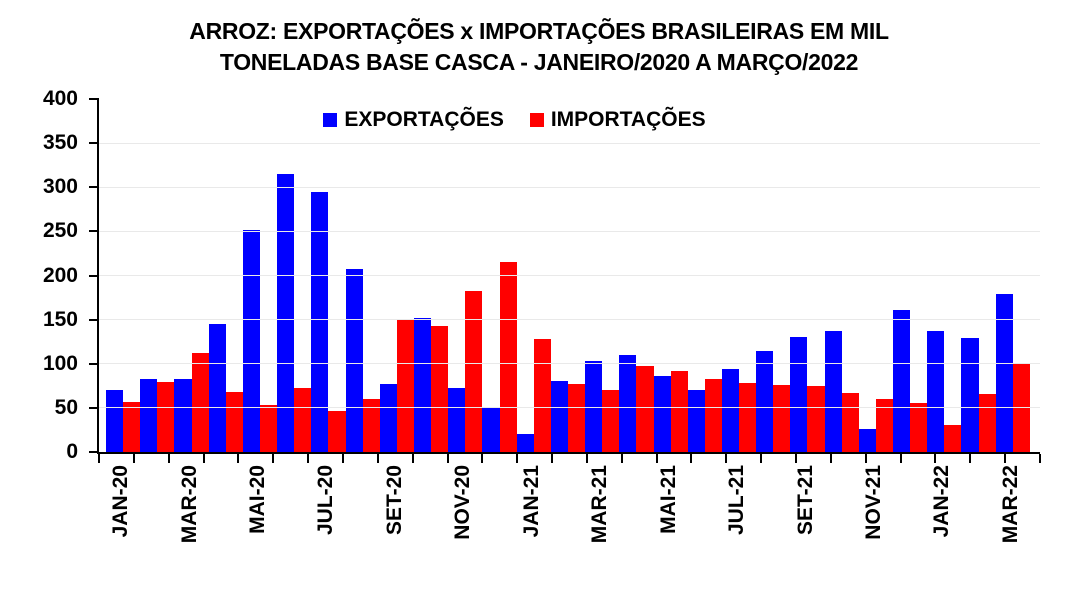 This screenshot has width=1078, height=590. I want to click on x-axis-label: MAI-20, so click(257, 499).